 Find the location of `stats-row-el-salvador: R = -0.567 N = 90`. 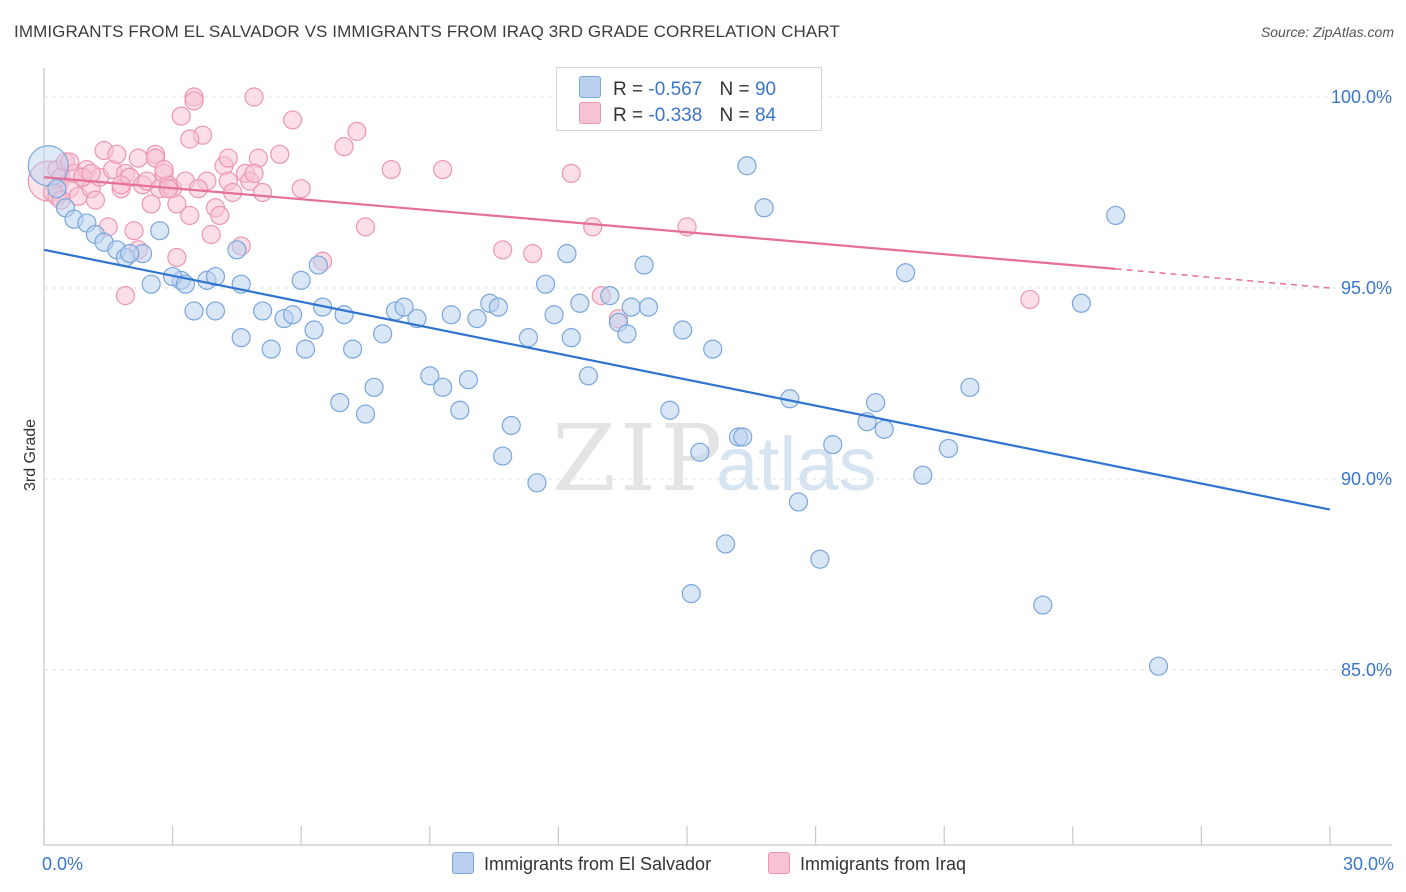

stats-row-el-salvador: R = -0.567 N = 90 is located at coordinates (677, 88).